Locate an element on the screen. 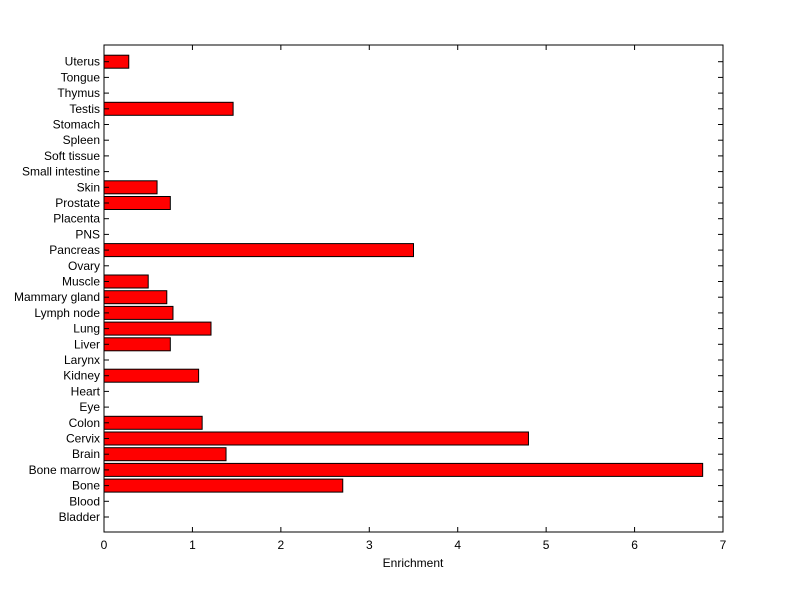  bar-bone is located at coordinates (223, 485).